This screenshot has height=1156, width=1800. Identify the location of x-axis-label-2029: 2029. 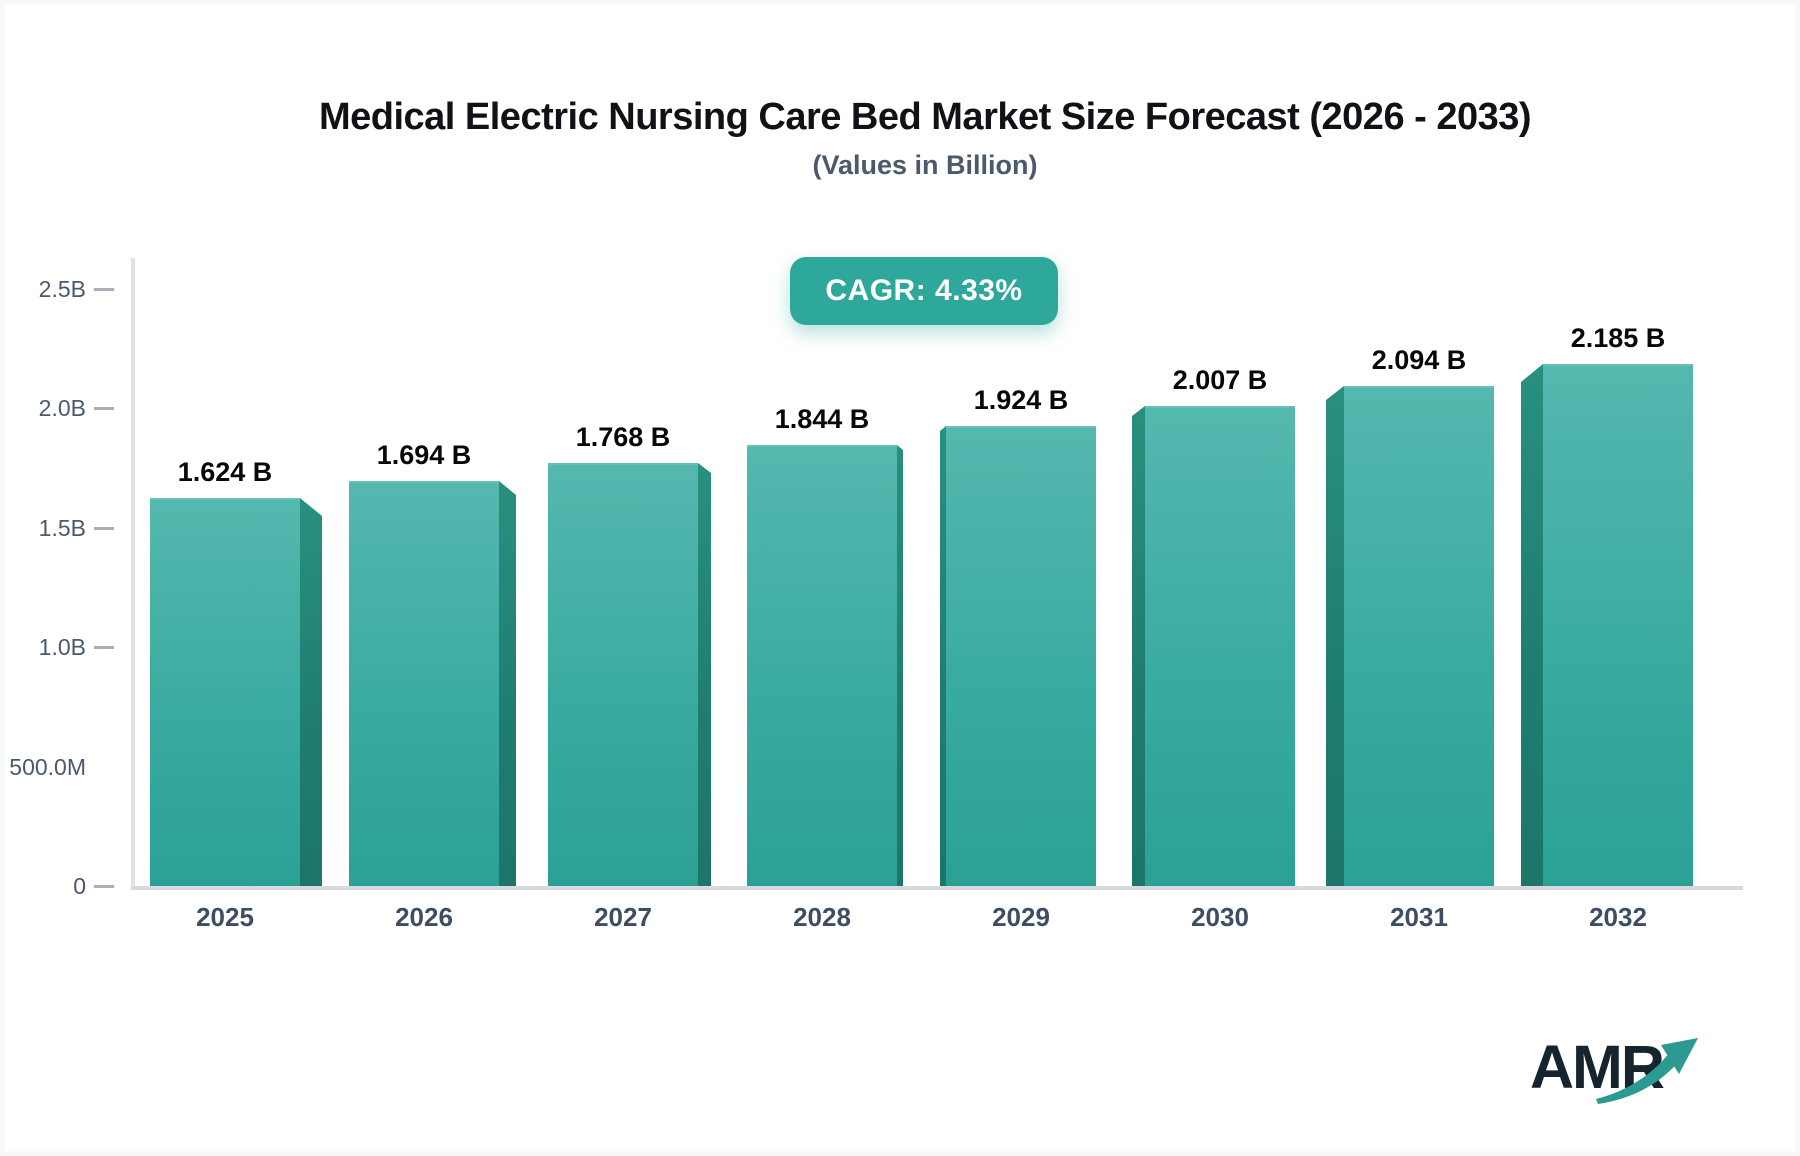
(1021, 917).